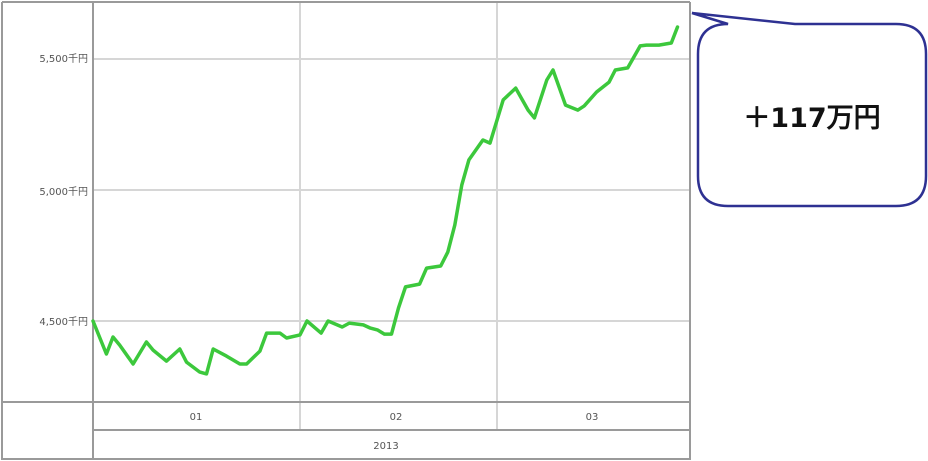  I want to click on y-tick-label-4500: 4,500千円, so click(63, 322).